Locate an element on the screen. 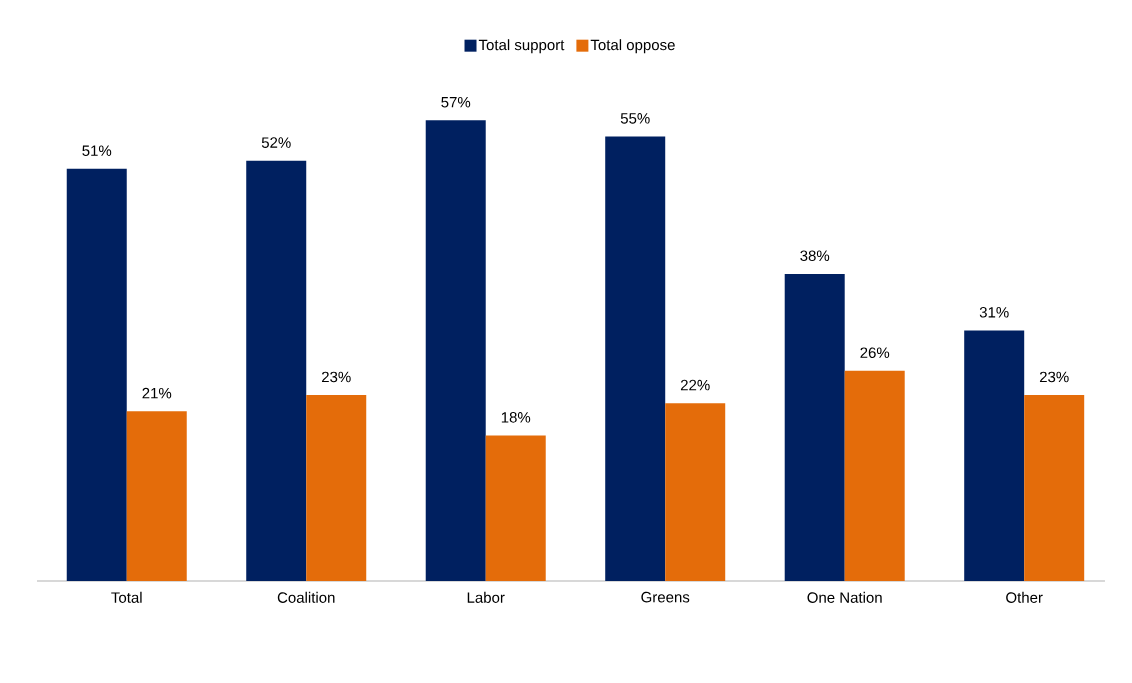 Image resolution: width=1132 pixels, height=683 pixels. x-tick-label: One Nation is located at coordinates (844, 597).